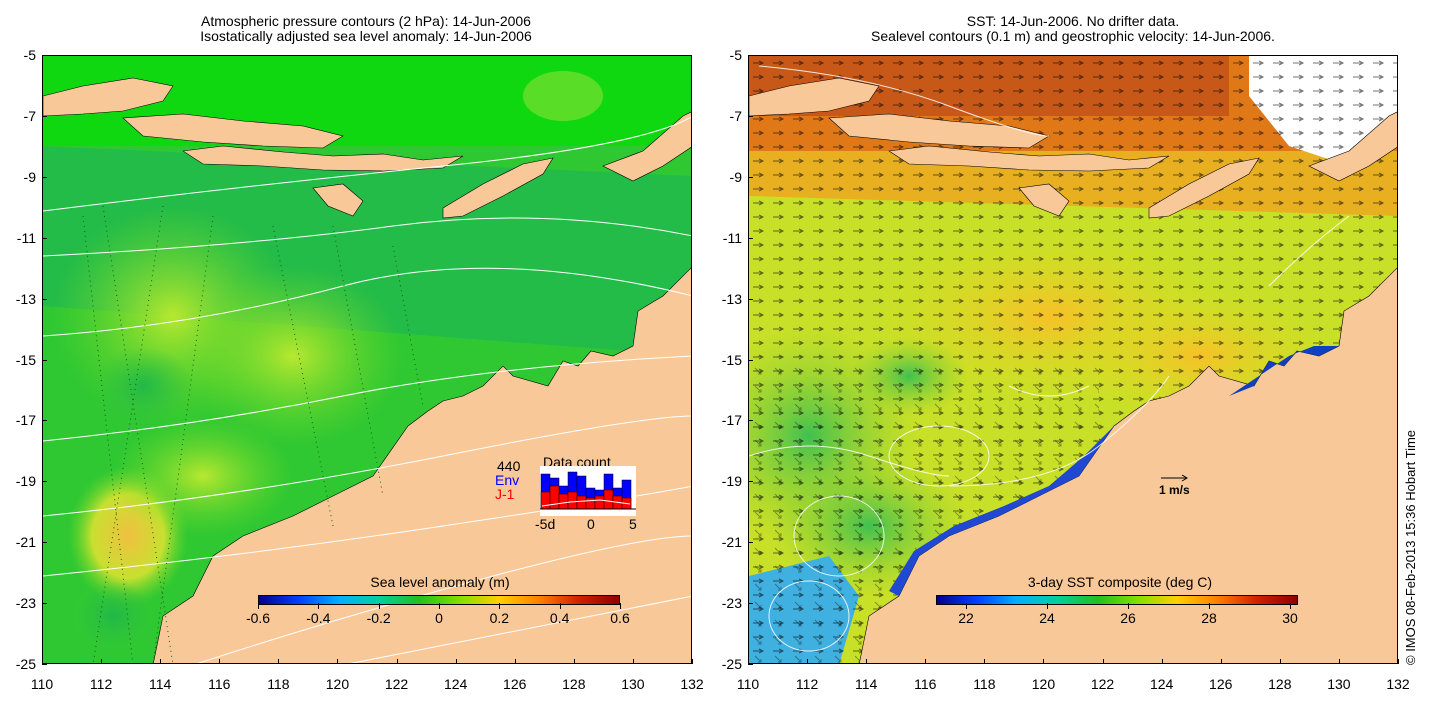  What do you see at coordinates (42, 684) in the screenshot?
I see `left-map-x-tick-label: 110` at bounding box center [42, 684].